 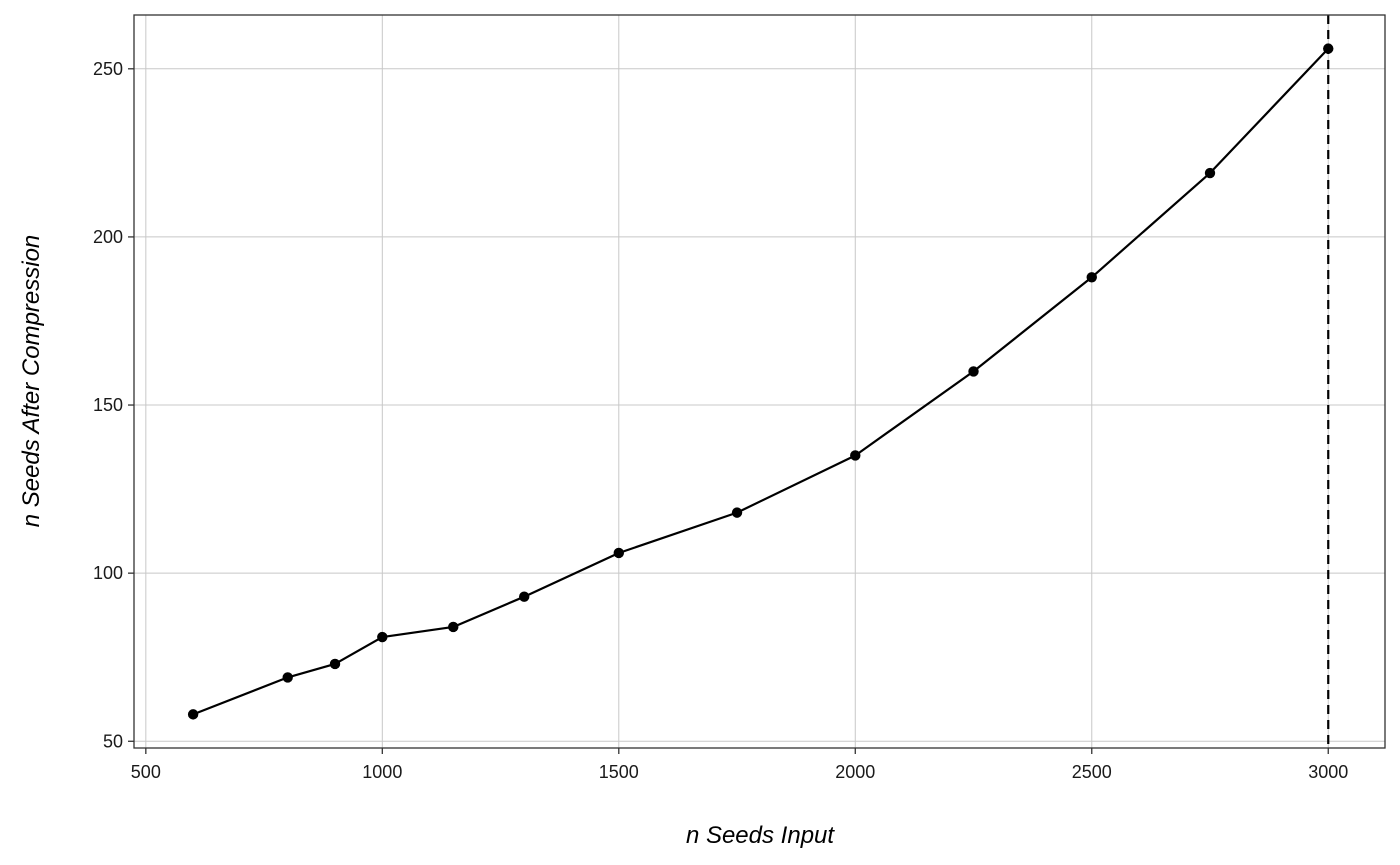 What do you see at coordinates (382, 772) in the screenshot?
I see `x-tick-label: 1000` at bounding box center [382, 772].